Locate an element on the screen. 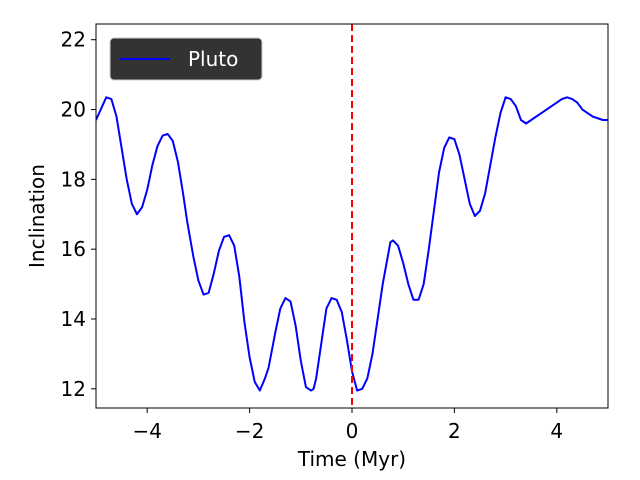 The height and width of the screenshot is (480, 640). y-axis-label: Inclination is located at coordinates (37, 216).